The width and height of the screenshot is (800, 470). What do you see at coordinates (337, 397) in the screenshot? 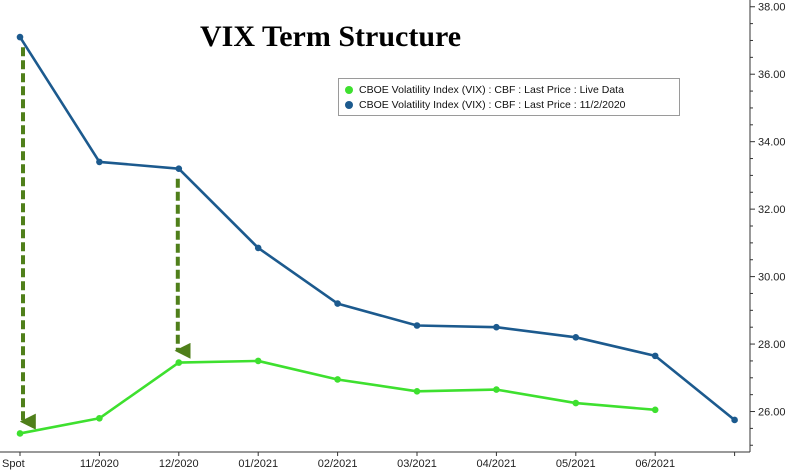
I see `series-line-live` at bounding box center [337, 397].